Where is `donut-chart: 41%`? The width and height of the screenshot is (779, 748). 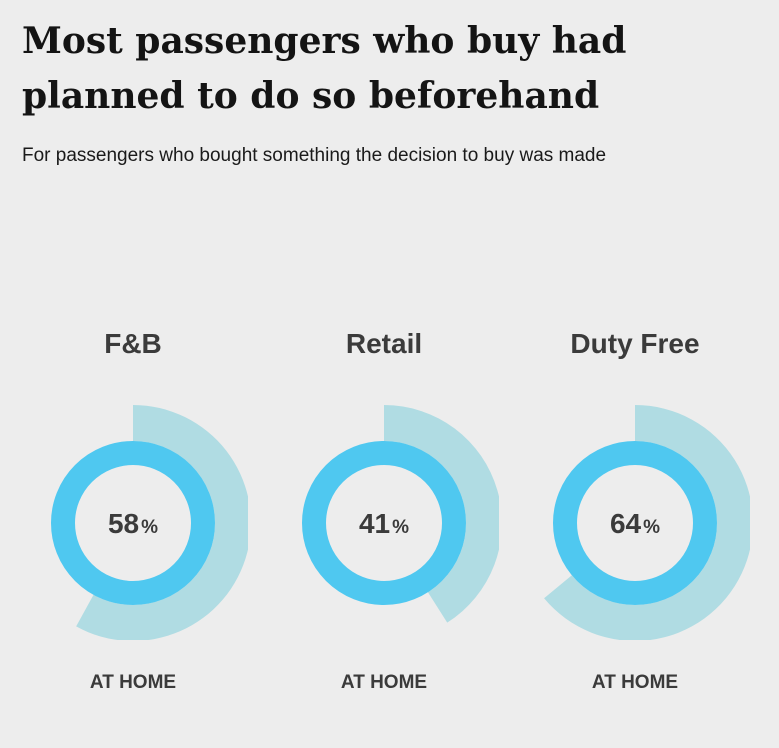 donut-chart: 41% is located at coordinates (400, 514).